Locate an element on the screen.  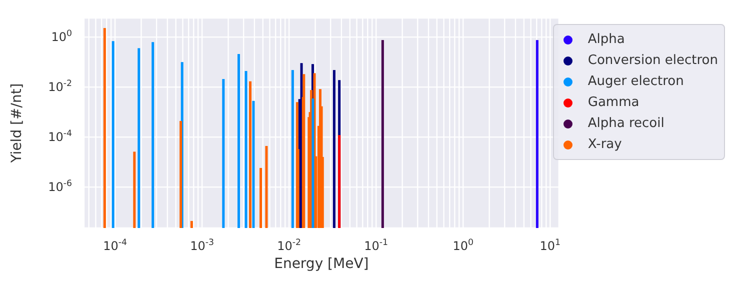
x-tick-label: 10$^{1}$ is located at coordinates (550, 245).